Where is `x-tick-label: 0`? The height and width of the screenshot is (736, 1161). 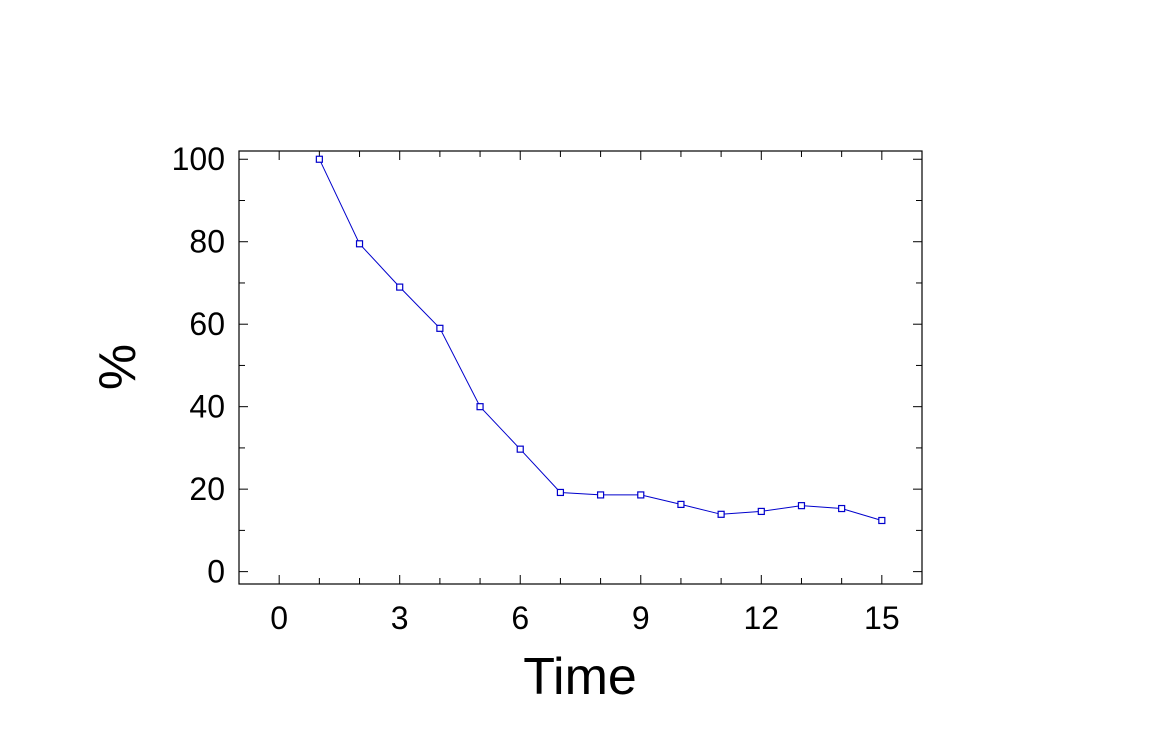 x-tick-label: 0 is located at coordinates (279, 618).